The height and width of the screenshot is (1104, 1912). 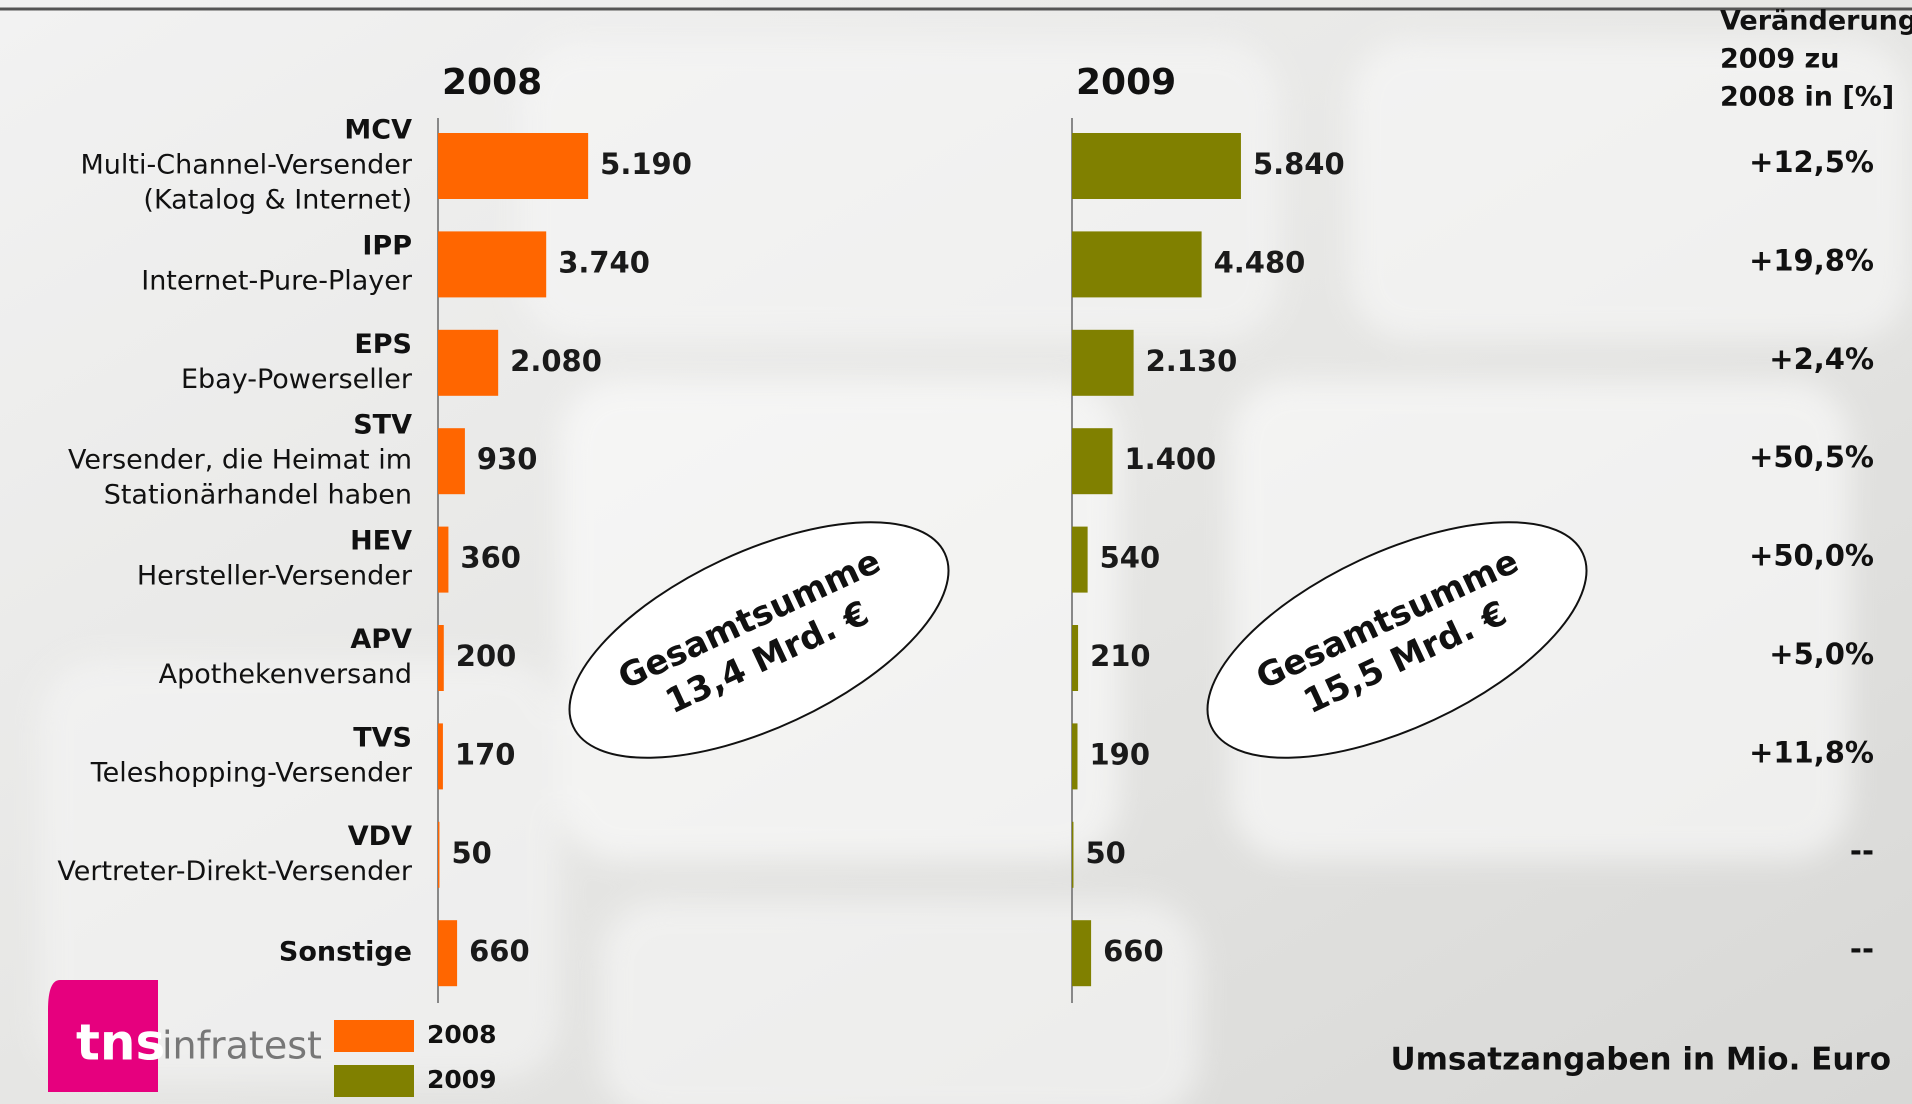 I want to click on change-header: Veränderung, so click(x=1816, y=21).